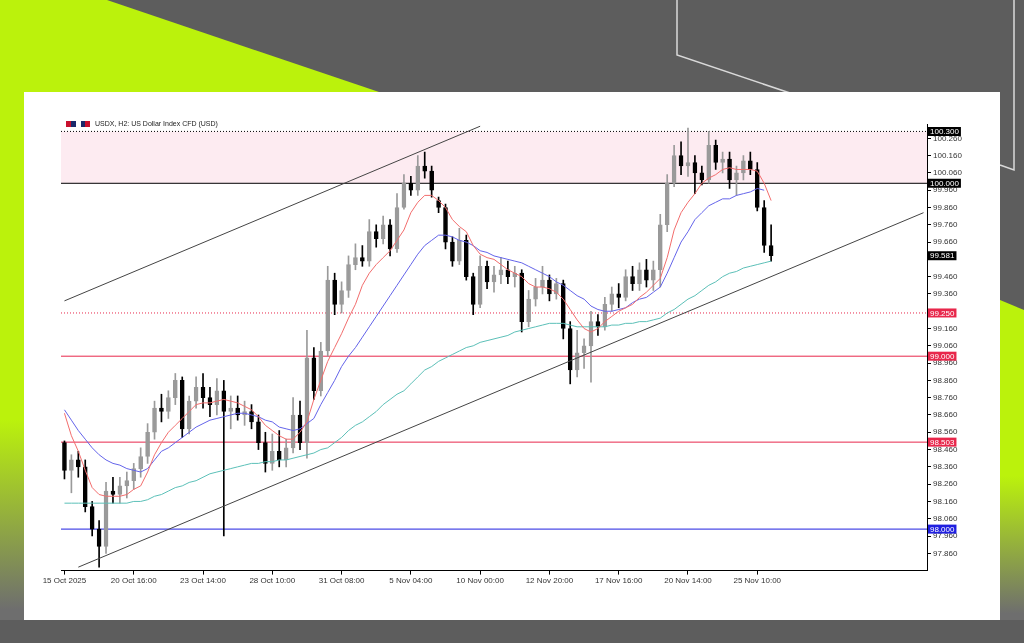 The image size is (1024, 643). Describe the element at coordinates (946, 224) in the screenshot. I see `y-tick-label: 99.760` at that location.